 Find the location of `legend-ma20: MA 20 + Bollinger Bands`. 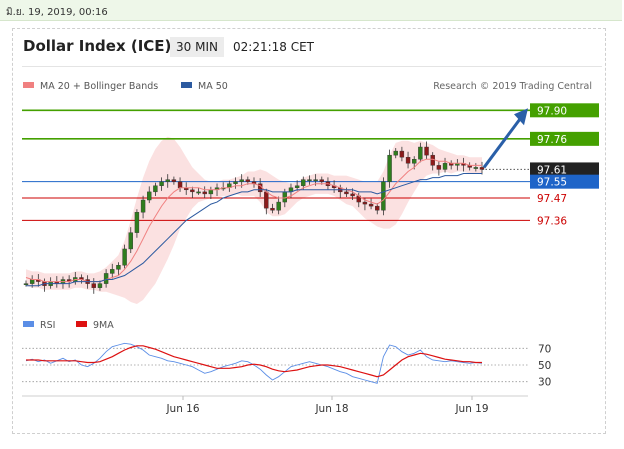

legend-ma20: MA 20 + Bollinger Bands is located at coordinates (99, 86).